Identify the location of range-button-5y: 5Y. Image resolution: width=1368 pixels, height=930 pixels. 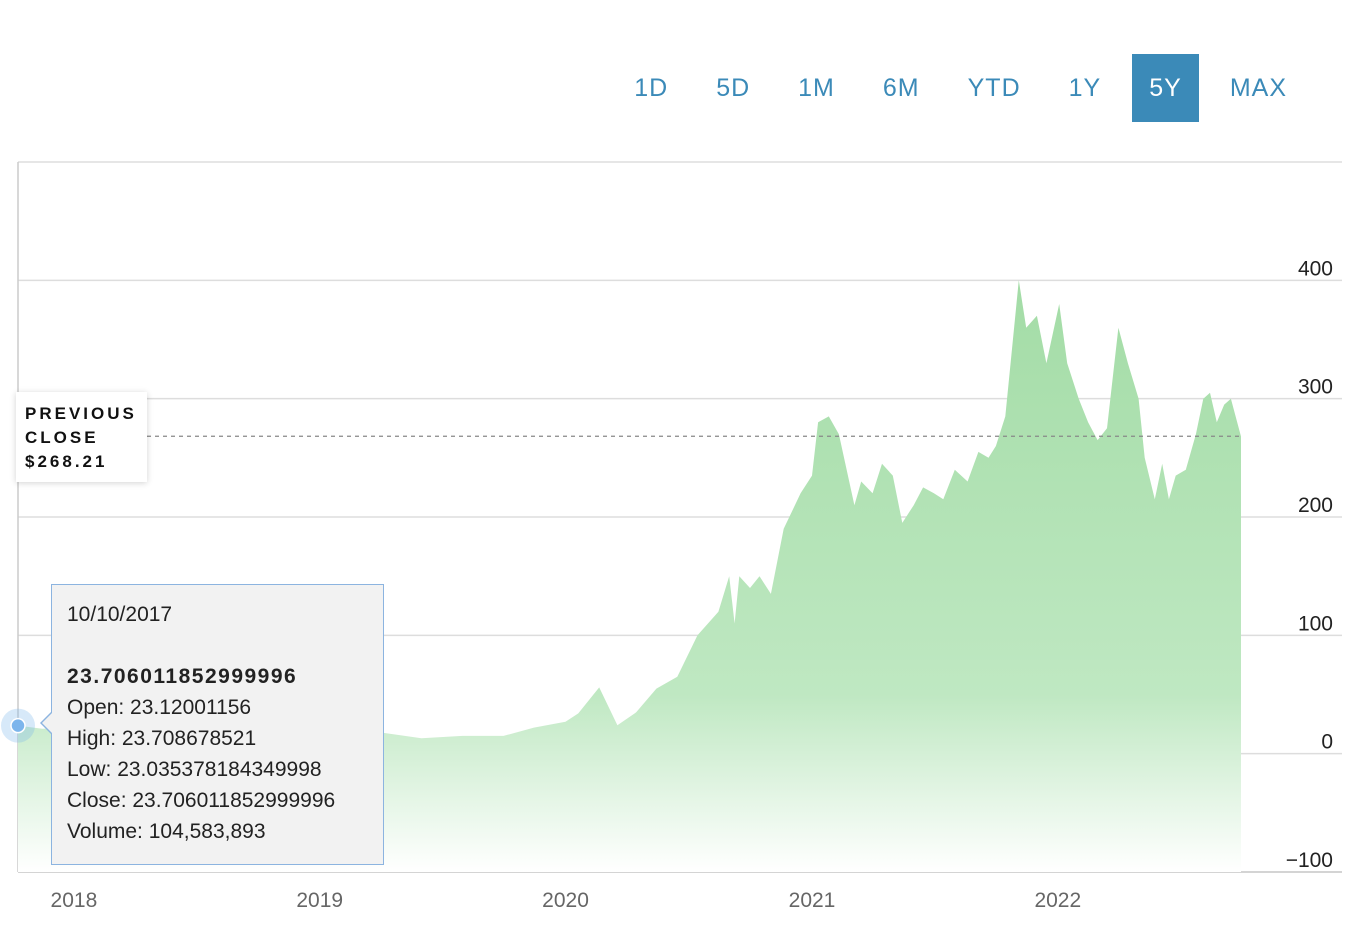
(1165, 88).